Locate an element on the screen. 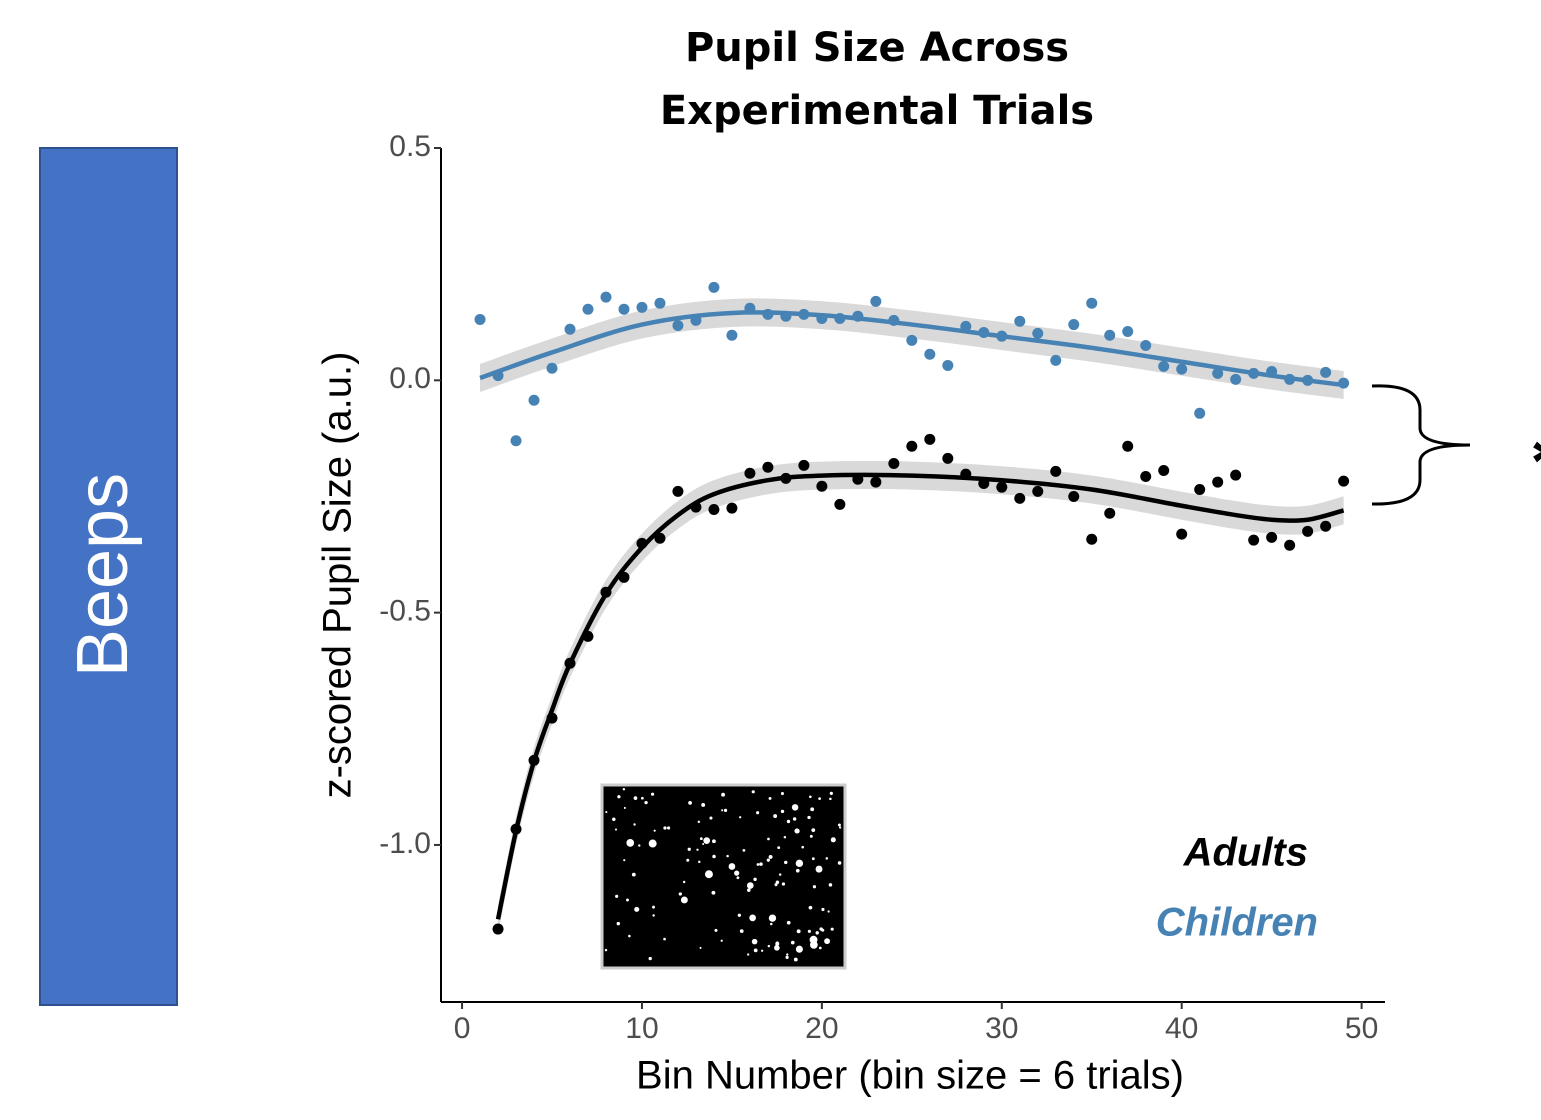  y-axis-title: z-scored Pupil Size (a.u.) is located at coordinates (338, 575).